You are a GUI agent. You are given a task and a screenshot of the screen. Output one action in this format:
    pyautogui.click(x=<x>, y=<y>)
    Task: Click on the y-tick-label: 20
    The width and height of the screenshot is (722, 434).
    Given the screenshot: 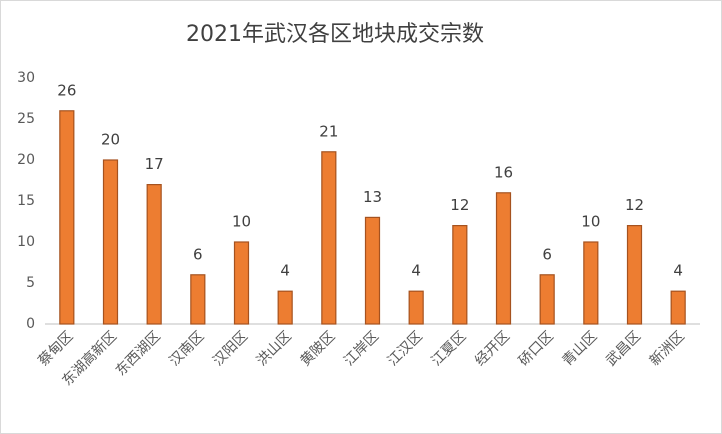 What is the action you would take?
    pyautogui.click(x=26, y=160)
    